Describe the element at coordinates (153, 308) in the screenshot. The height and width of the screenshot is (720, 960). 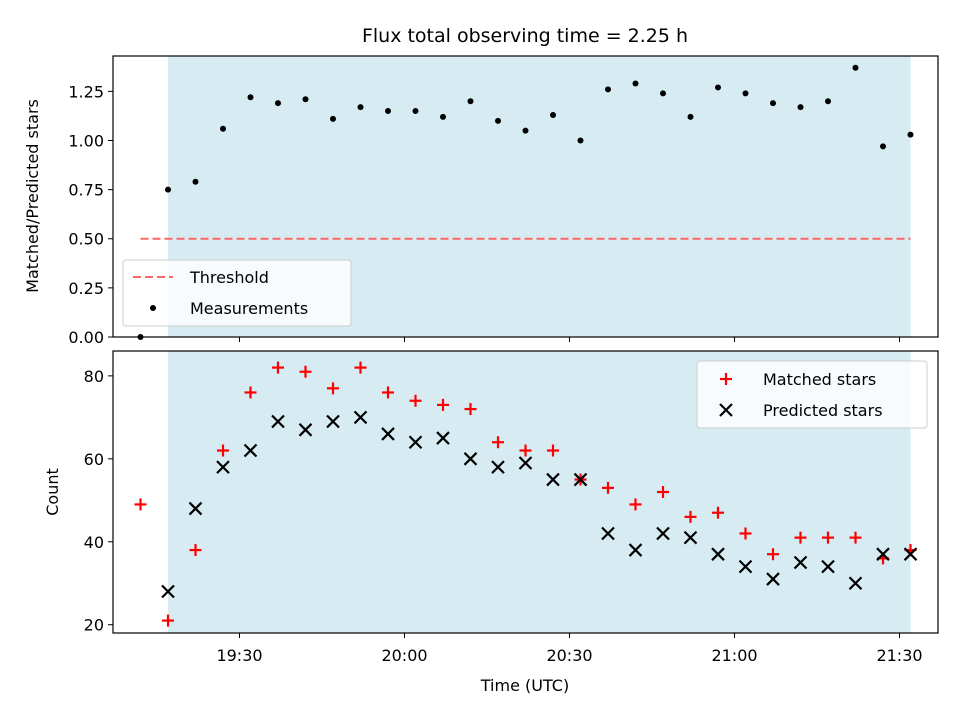
I see `legend-measurements-swatch` at that location.